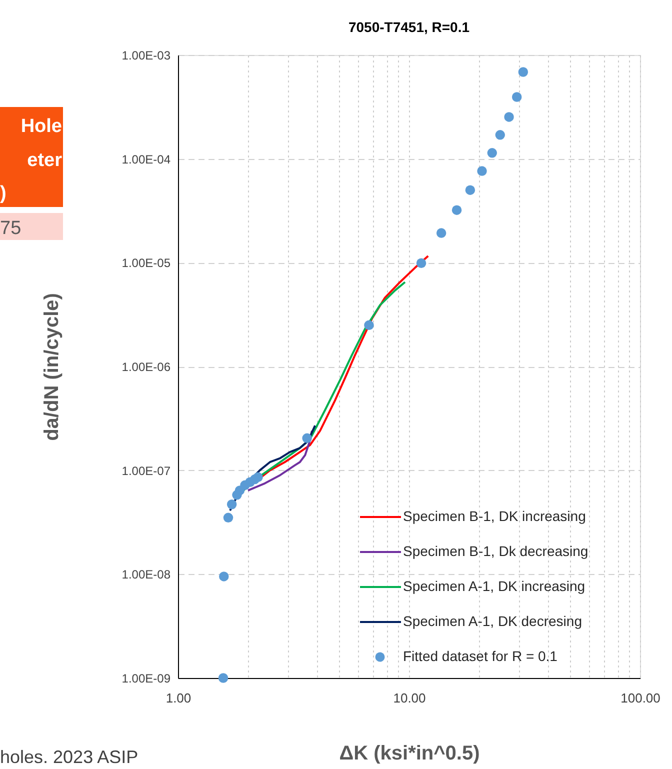  What do you see at coordinates (146, 55) in the screenshot?
I see `y-tick-label: 1.00E-03` at bounding box center [146, 55].